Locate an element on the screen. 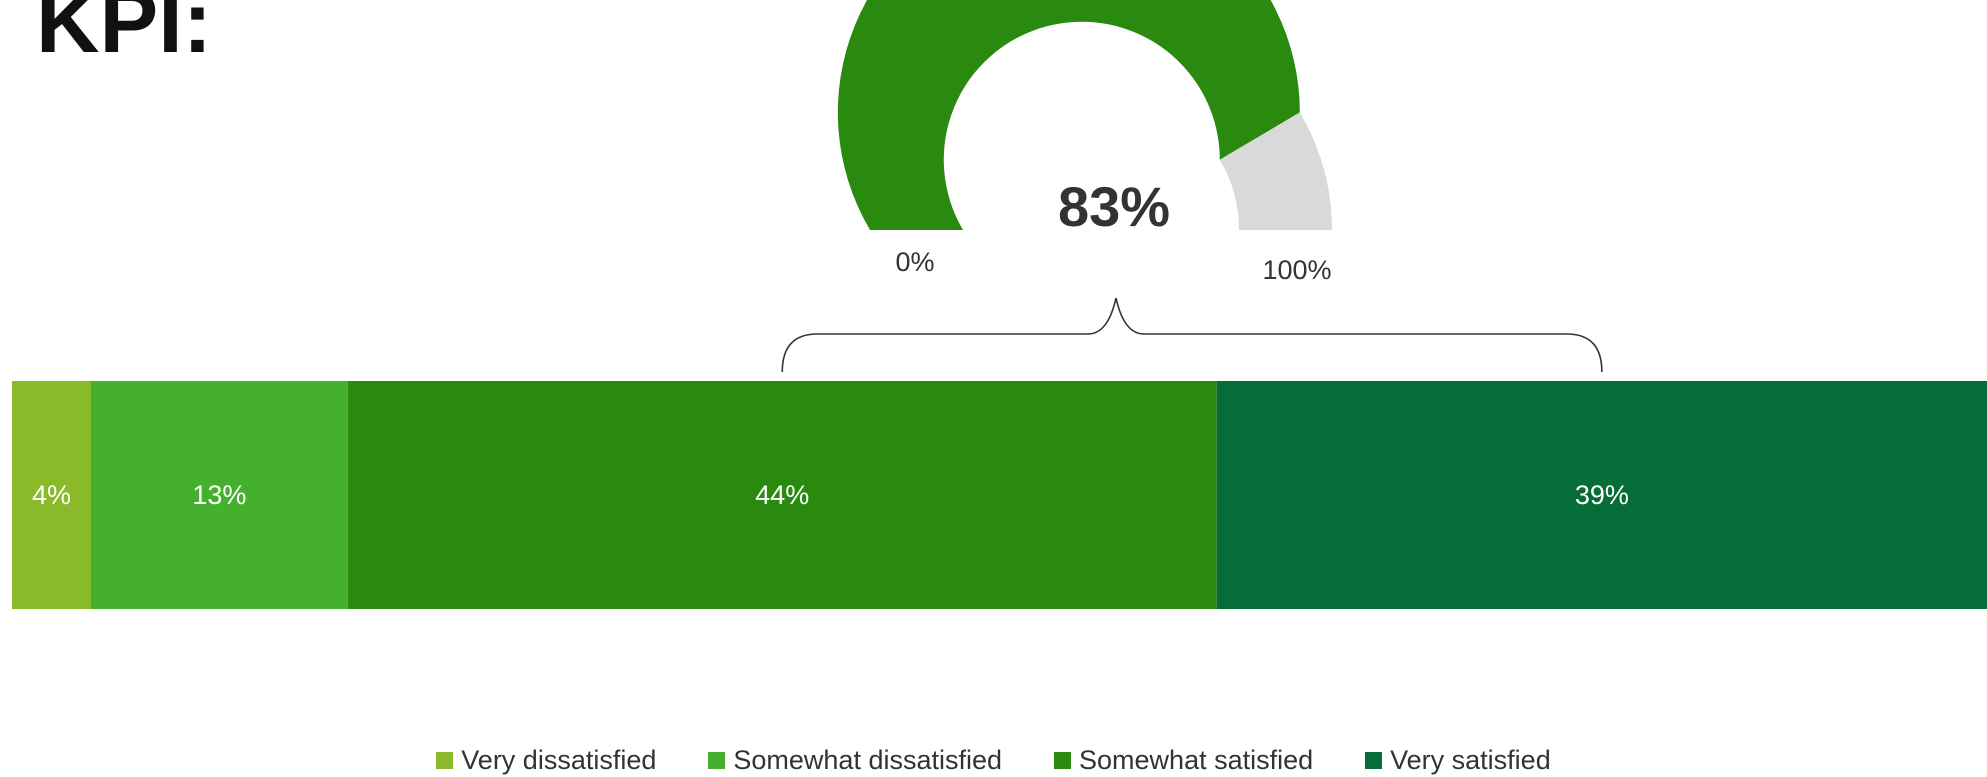 This screenshot has width=1987, height=777. bar-data-label-2: 44% is located at coordinates (782, 495).